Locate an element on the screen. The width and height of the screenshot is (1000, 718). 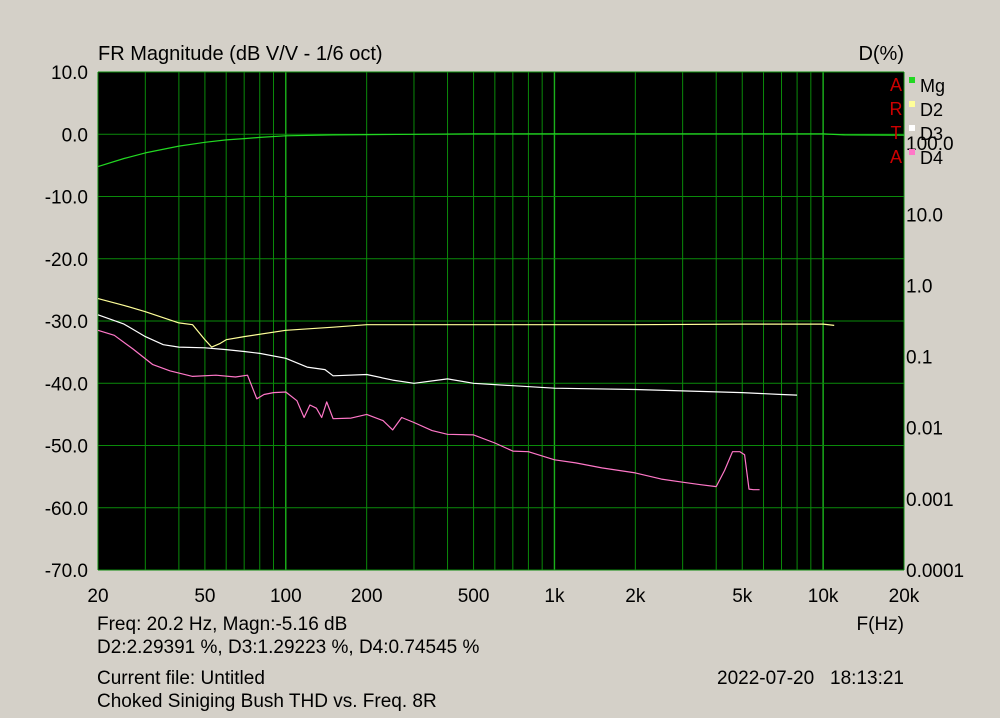
legend-label-d3: D3 is located at coordinates (931, 134).